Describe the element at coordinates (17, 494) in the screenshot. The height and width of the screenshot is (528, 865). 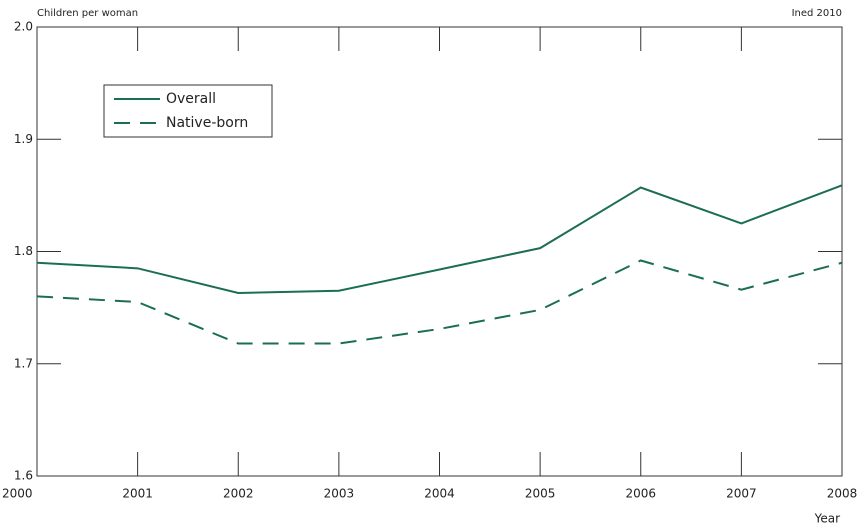
I see `x-tick-label: 2000` at that location.